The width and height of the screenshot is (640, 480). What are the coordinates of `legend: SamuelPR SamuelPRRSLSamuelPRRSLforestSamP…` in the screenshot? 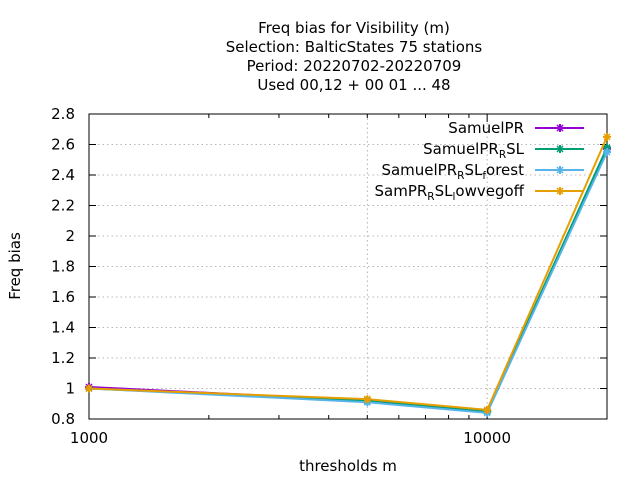 It's located at (479, 161).